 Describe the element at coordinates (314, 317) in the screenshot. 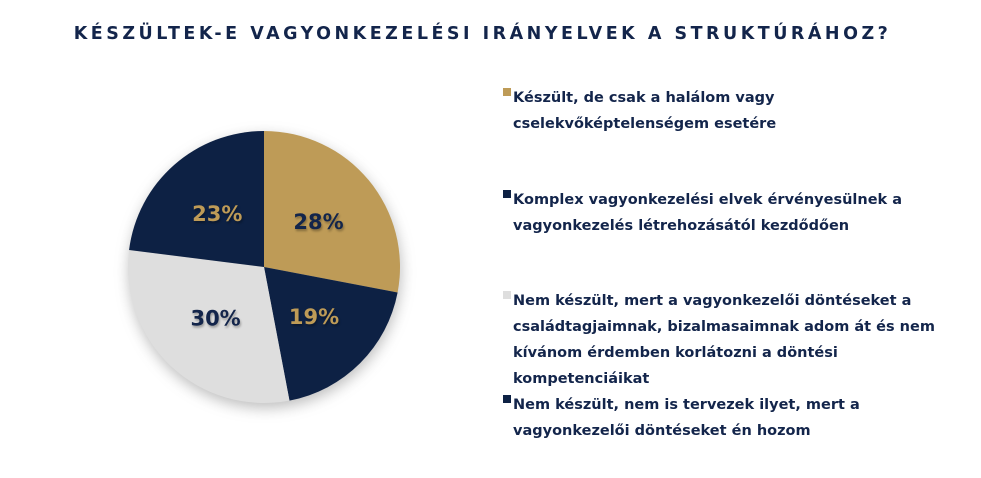

I see `slice-value-label: 19%` at that location.